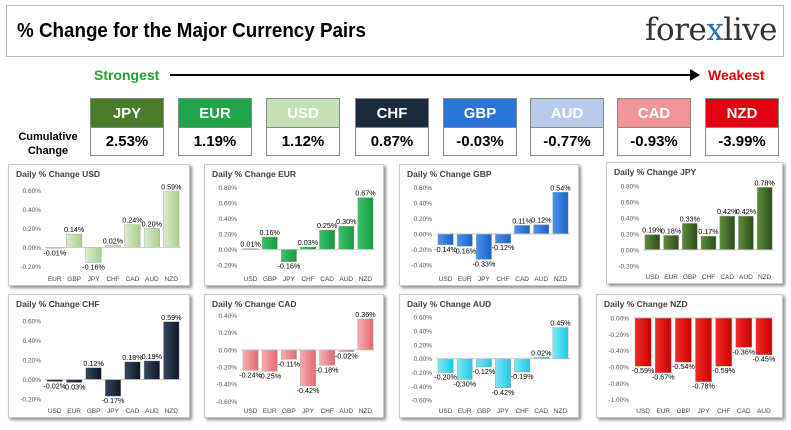 The image size is (791, 430). What do you see at coordinates (695, 75) in the screenshot?
I see `arrow-right-icon` at bounding box center [695, 75].